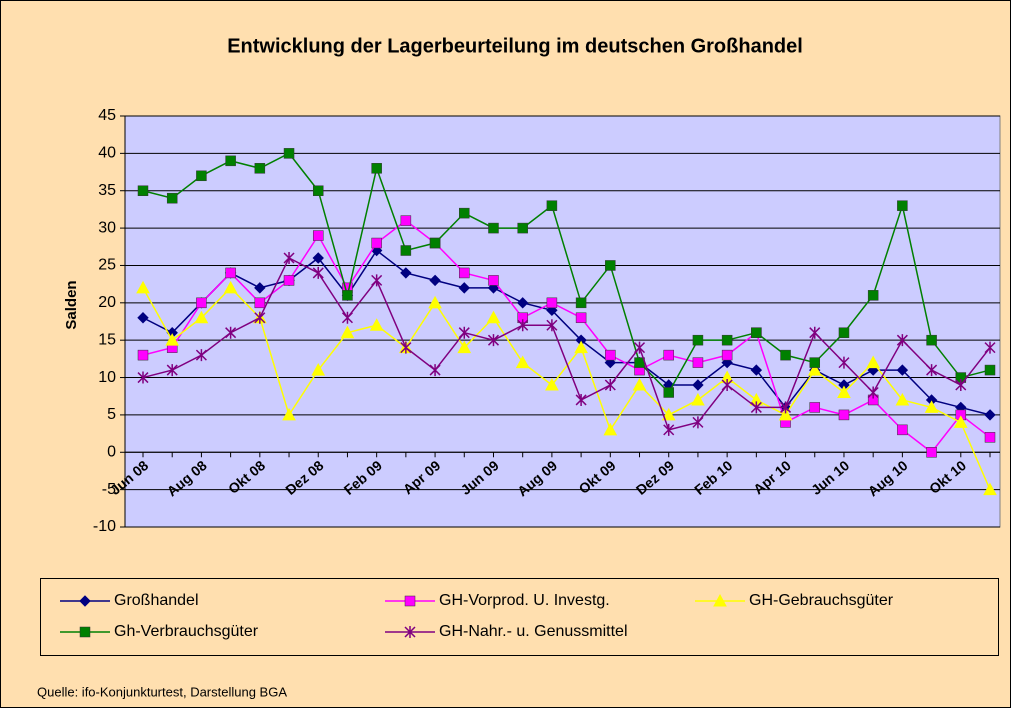 The width and height of the screenshot is (1011, 708). Describe the element at coordinates (71, 304) in the screenshot. I see `y-axis-label: Salden` at that location.